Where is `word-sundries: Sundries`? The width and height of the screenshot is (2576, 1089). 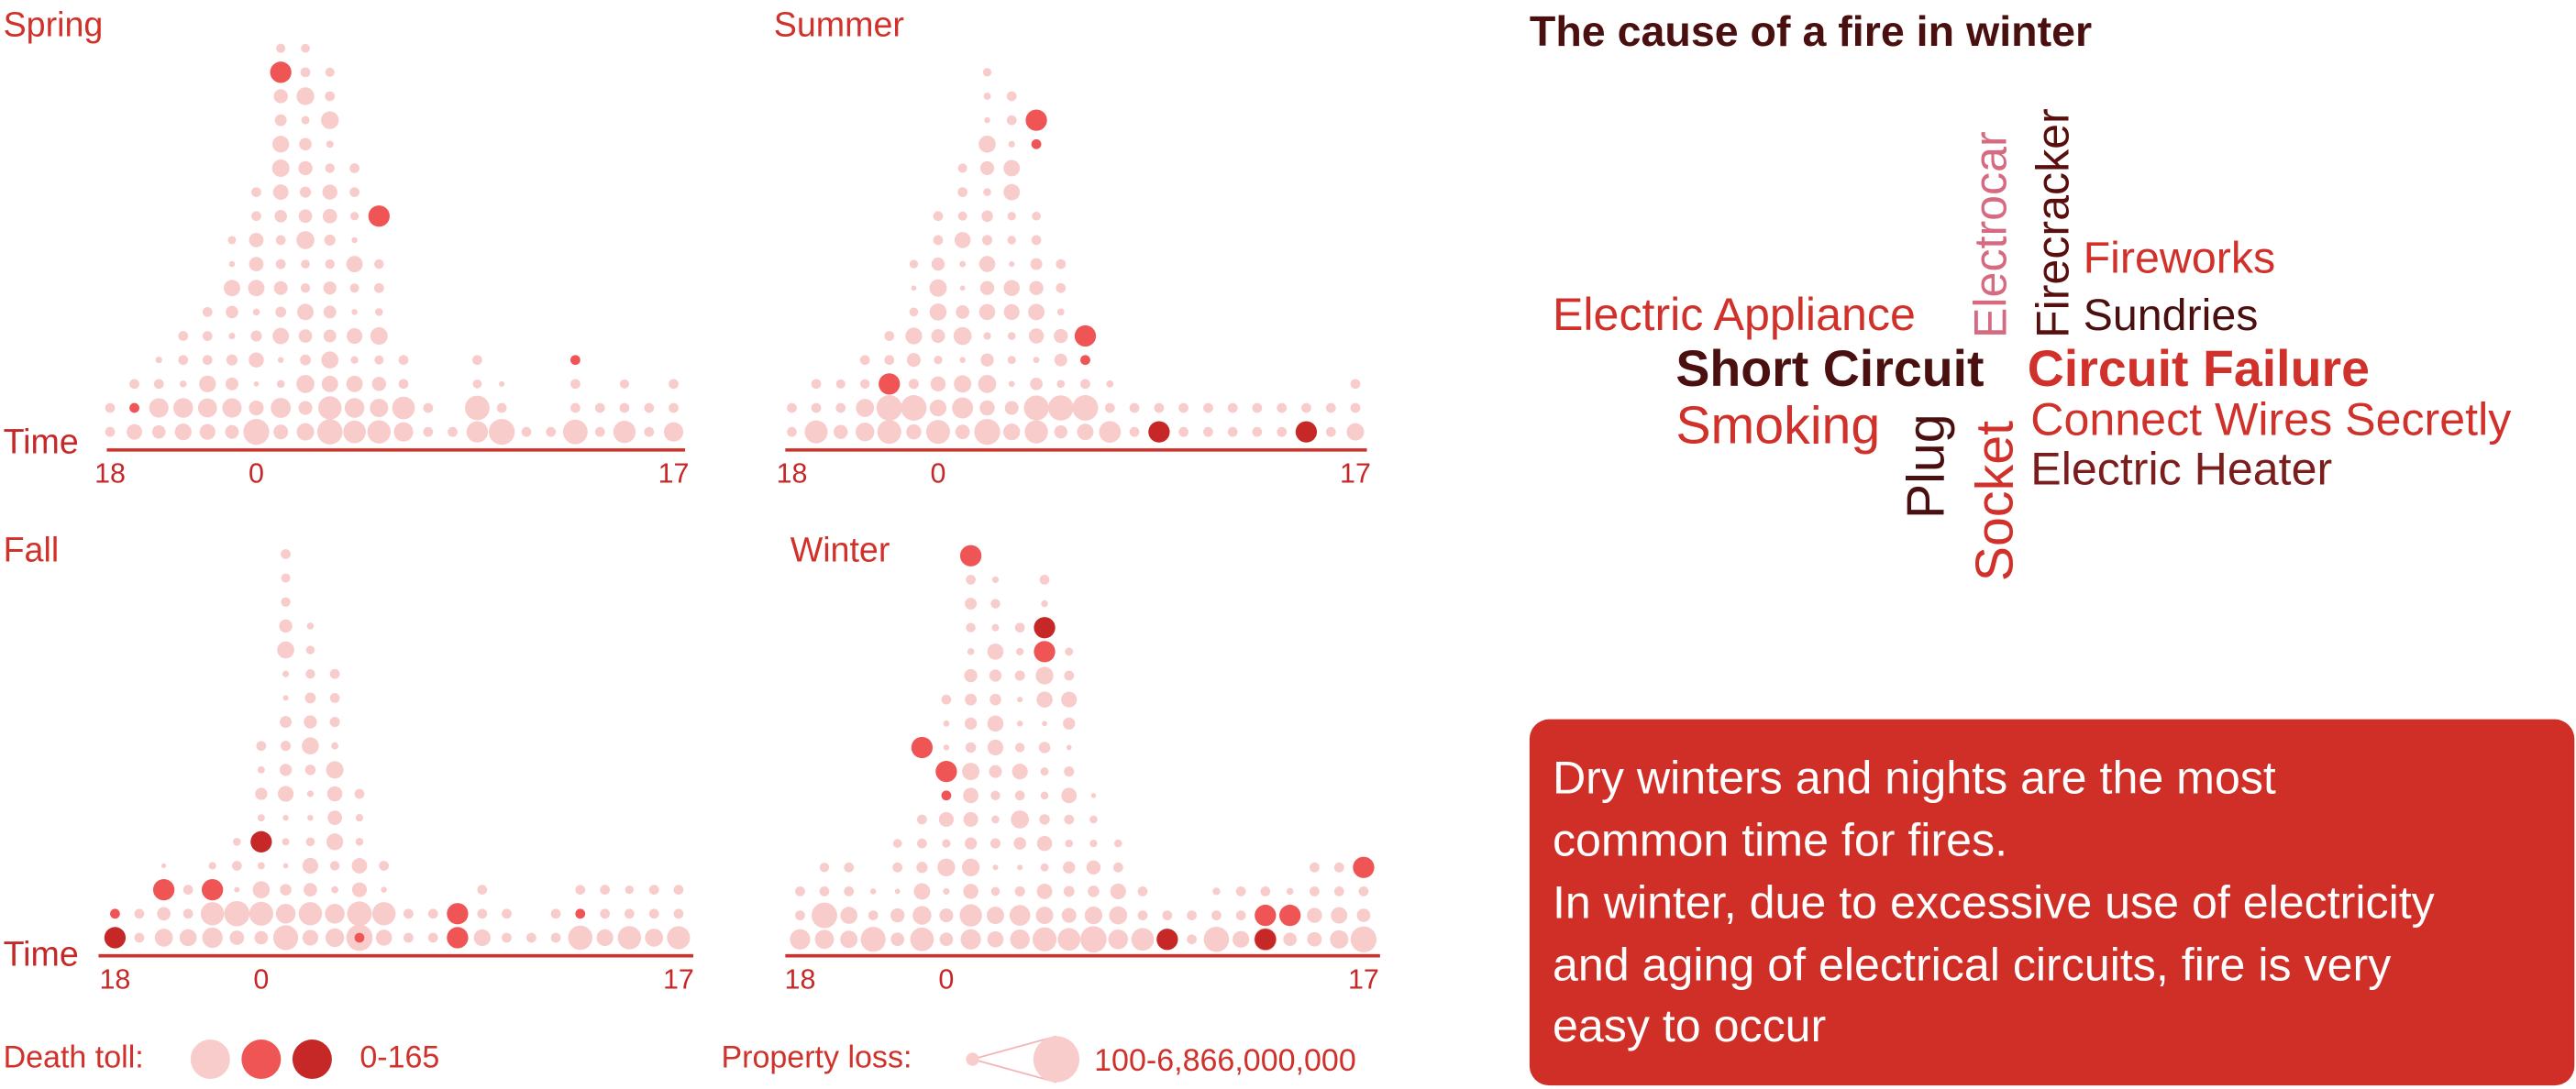 word-sundries: Sundries is located at coordinates (2171, 315).